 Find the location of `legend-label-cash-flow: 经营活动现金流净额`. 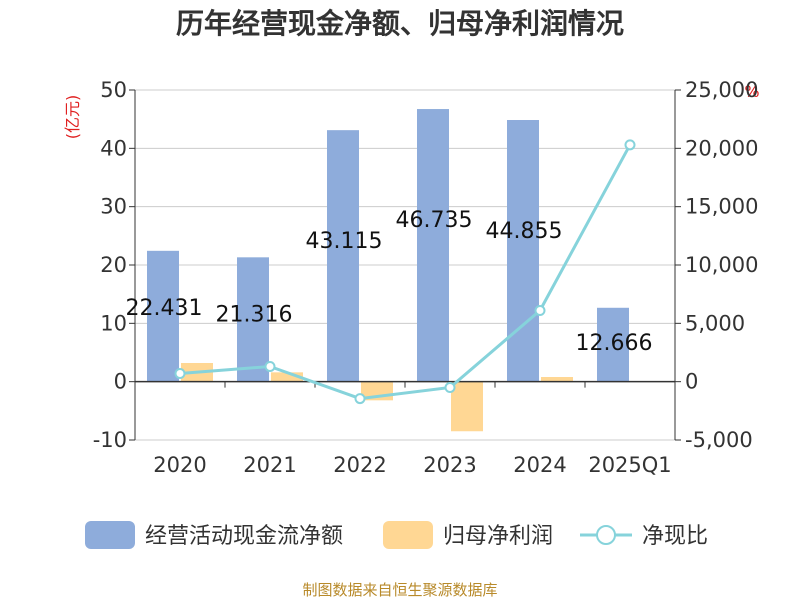

legend-label-cash-flow: 经营活动现金流净额 is located at coordinates (244, 536).